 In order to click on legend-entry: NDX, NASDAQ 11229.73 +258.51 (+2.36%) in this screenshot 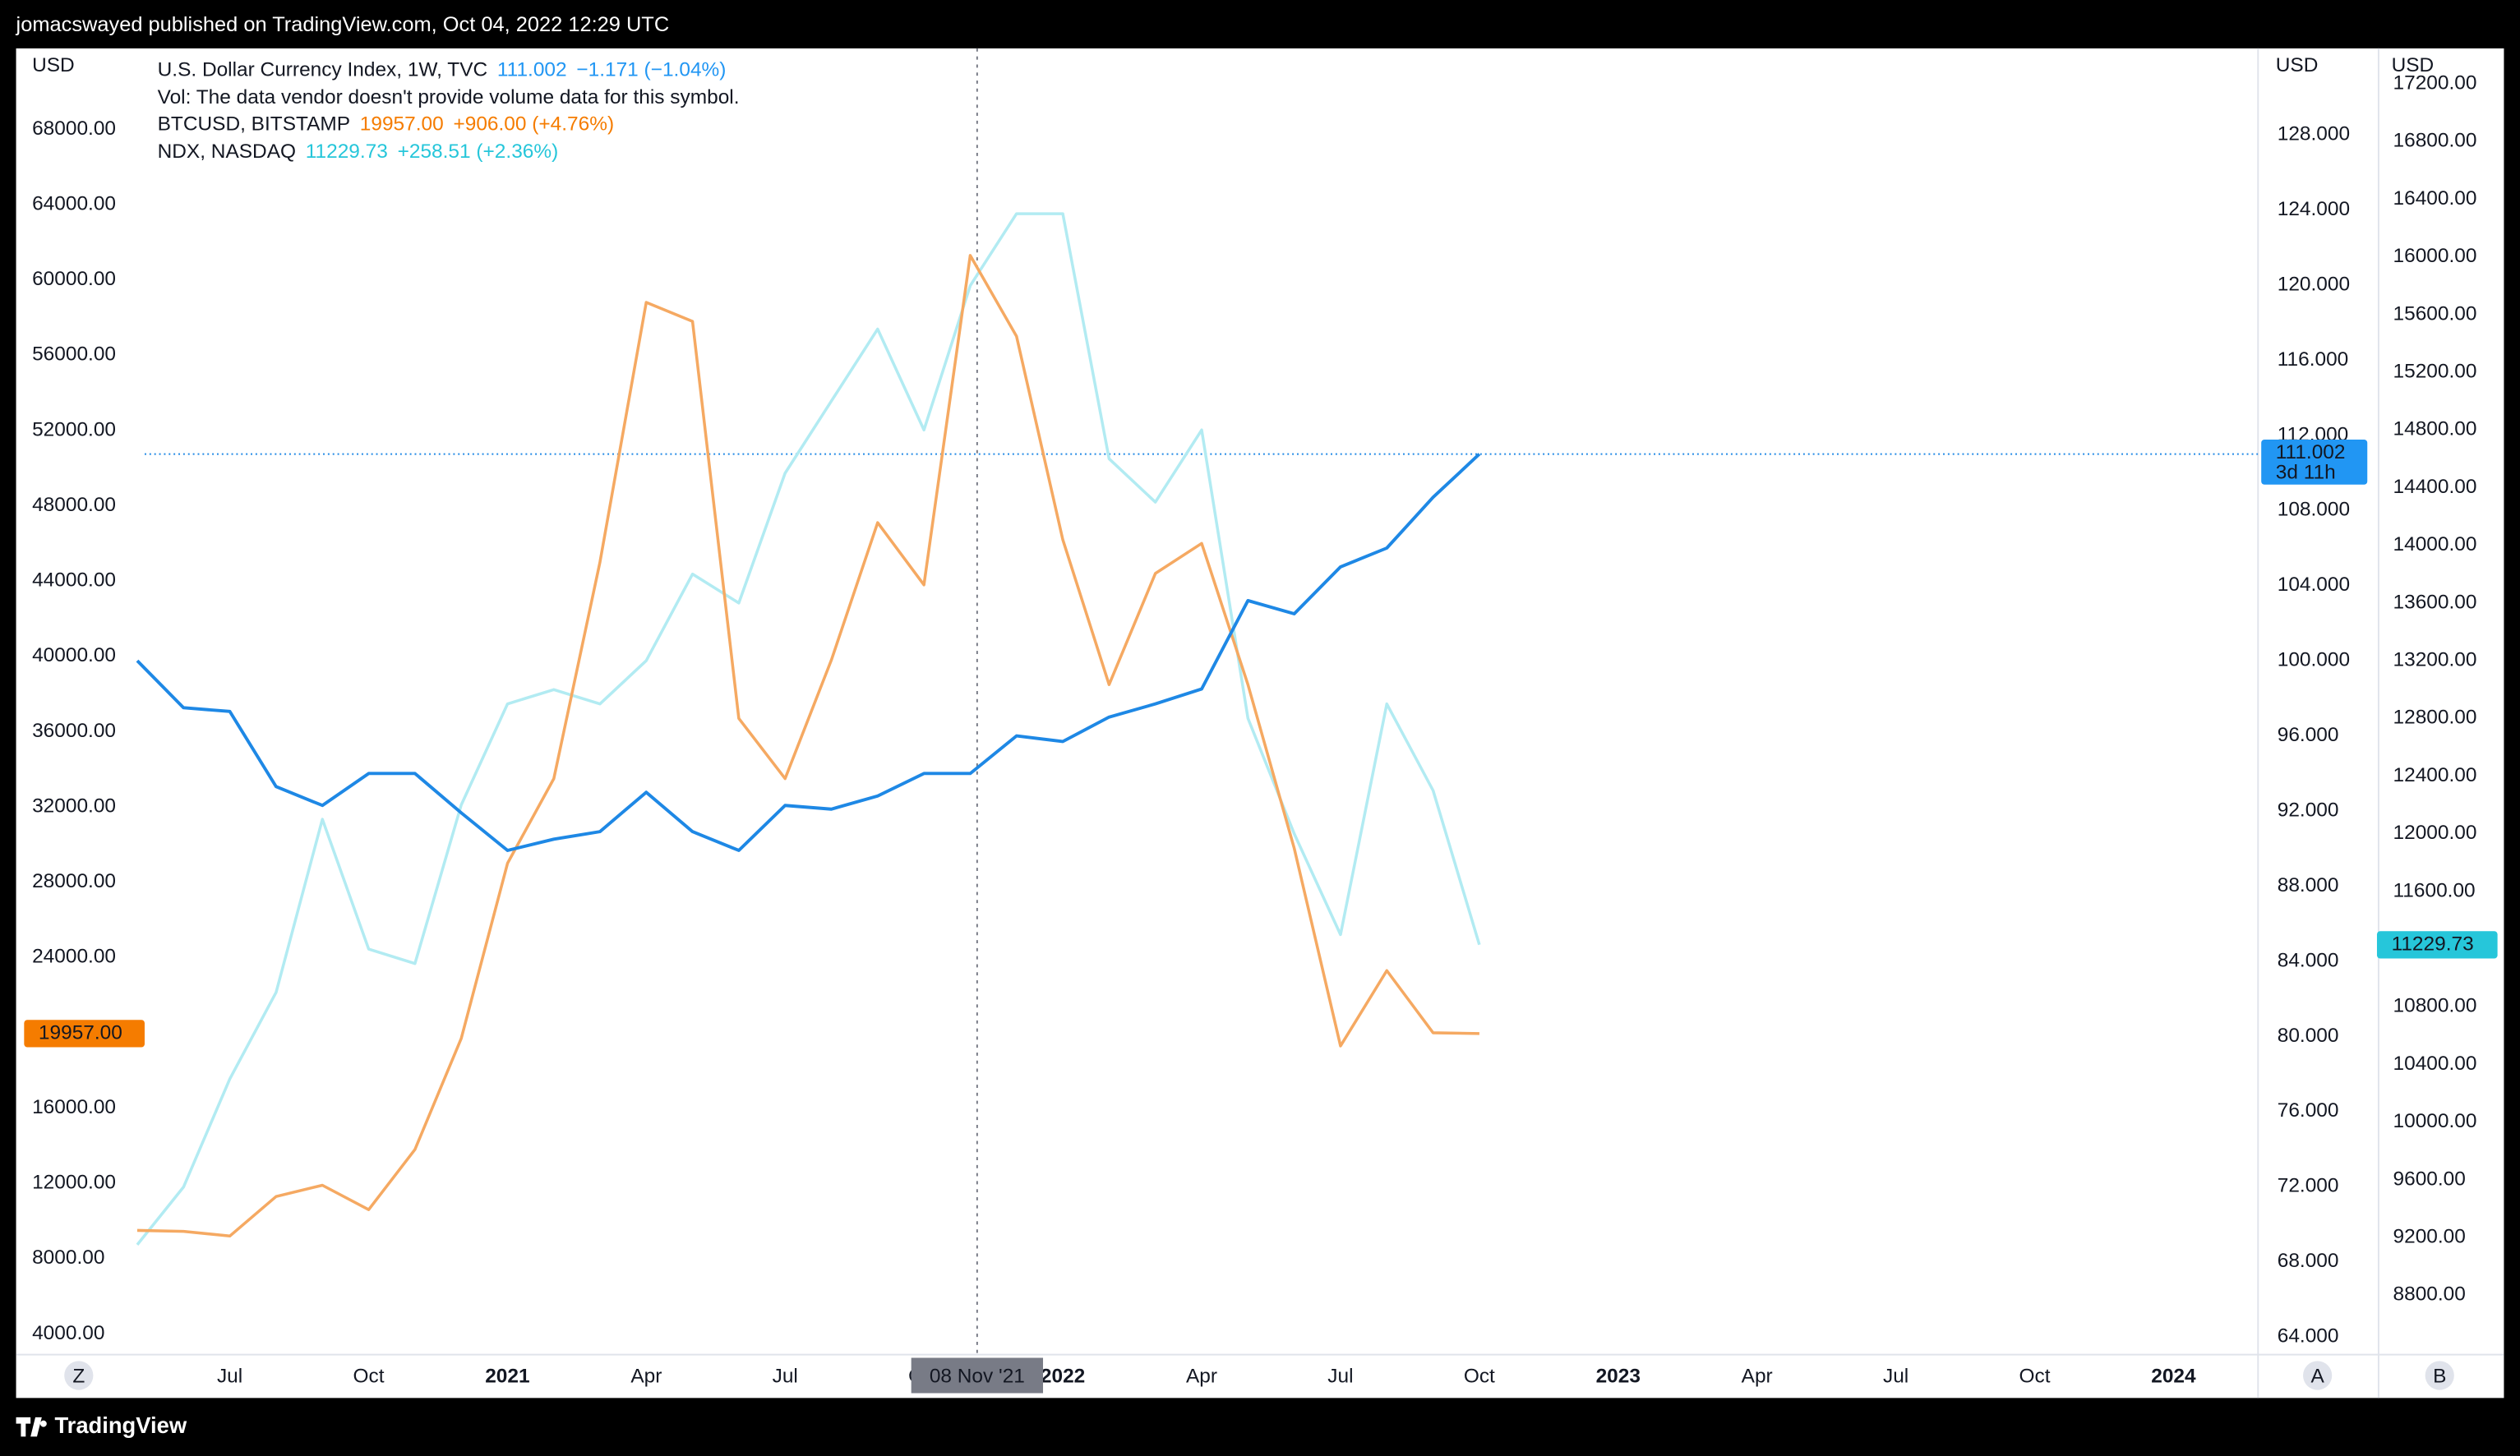, I will do `click(358, 152)`.